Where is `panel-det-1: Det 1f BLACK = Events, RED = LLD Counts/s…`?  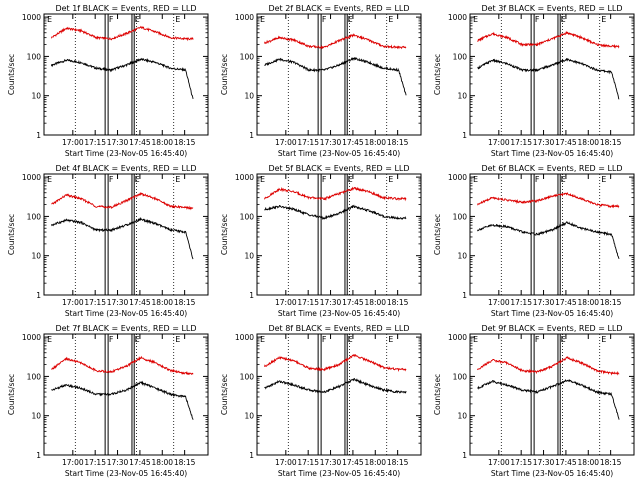
panel-det-1: Det 1f BLACK = Events, RED = LLD Counts/s… is located at coordinates (108, 81).